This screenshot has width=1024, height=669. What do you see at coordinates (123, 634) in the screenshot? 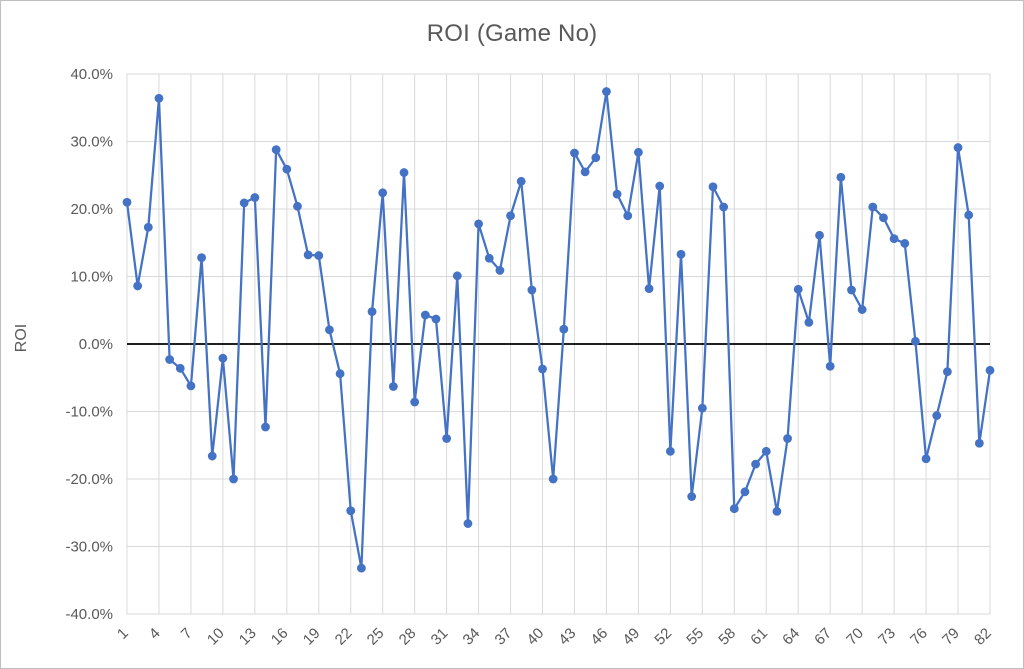
I see `x-tick-label: 1` at bounding box center [123, 634].